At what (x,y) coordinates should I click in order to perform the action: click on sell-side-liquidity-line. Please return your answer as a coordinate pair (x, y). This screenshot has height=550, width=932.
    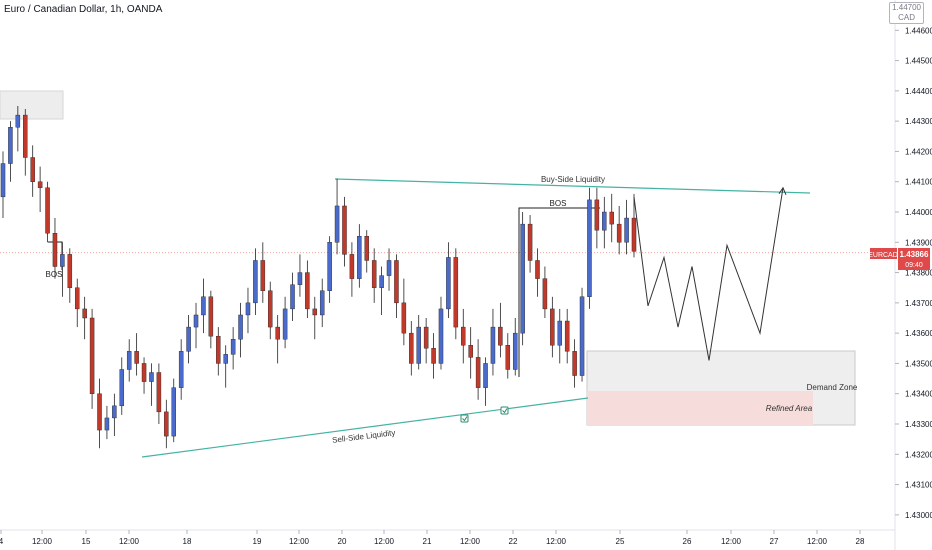
    Looking at the image, I should click on (365, 427).